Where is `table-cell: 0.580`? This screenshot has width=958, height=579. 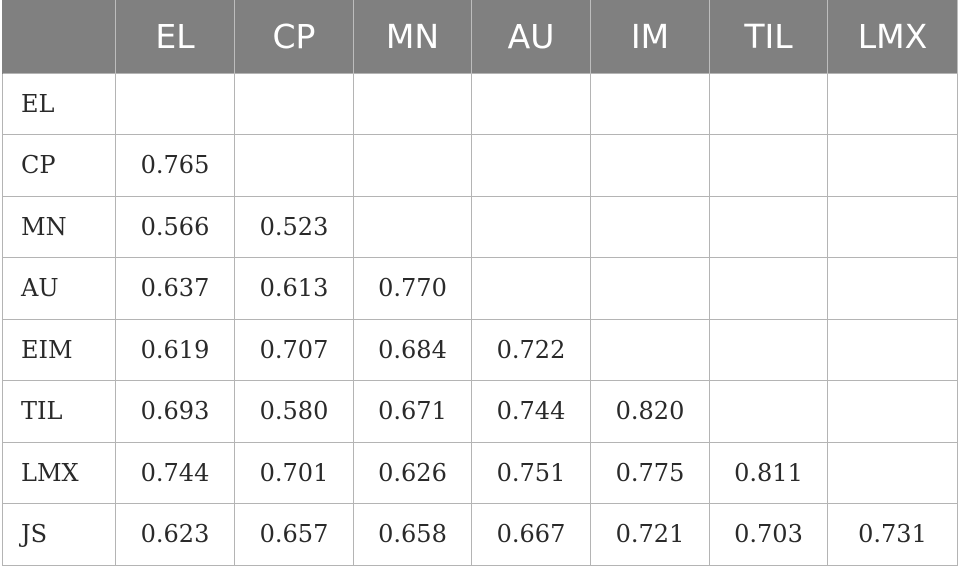
table-cell: 0.580 is located at coordinates (294, 411).